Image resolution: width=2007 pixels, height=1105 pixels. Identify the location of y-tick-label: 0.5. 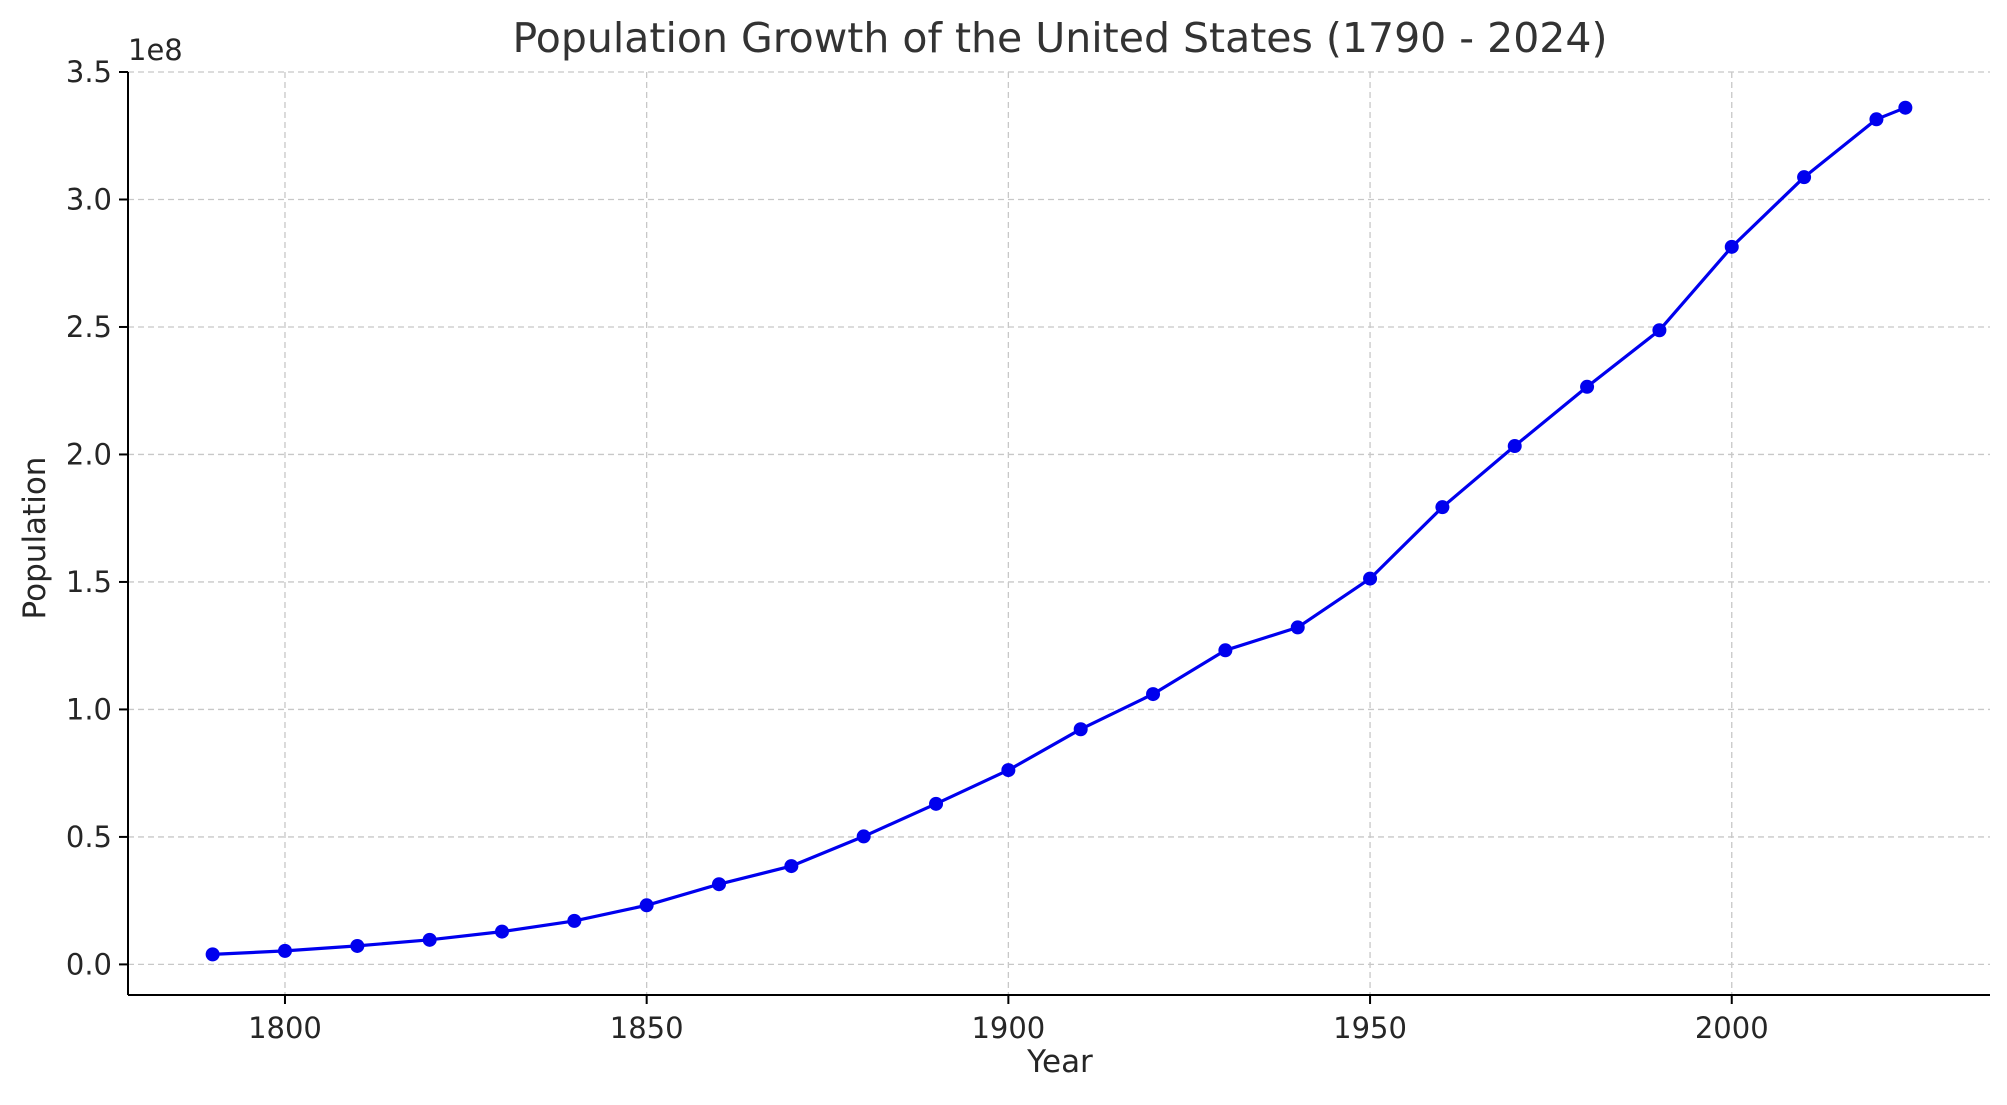
(89, 837).